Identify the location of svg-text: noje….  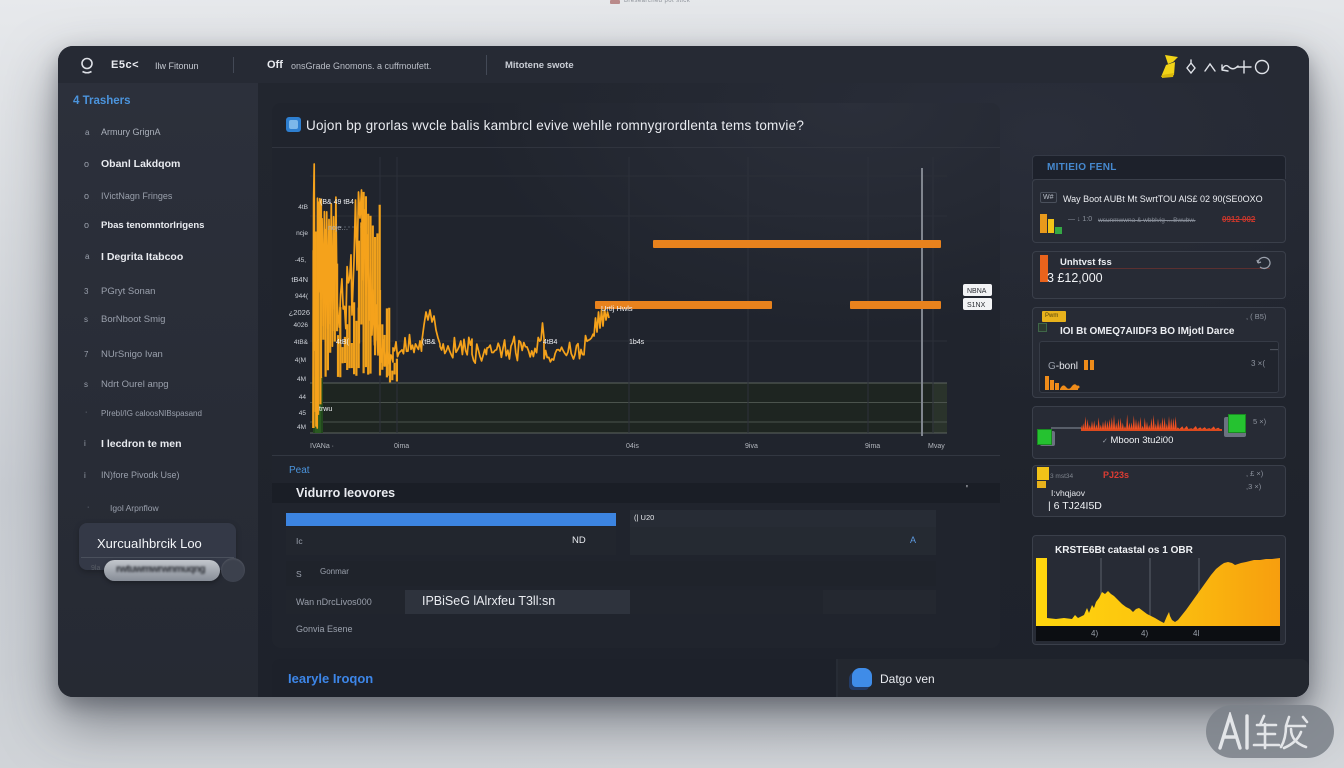
(338, 228).